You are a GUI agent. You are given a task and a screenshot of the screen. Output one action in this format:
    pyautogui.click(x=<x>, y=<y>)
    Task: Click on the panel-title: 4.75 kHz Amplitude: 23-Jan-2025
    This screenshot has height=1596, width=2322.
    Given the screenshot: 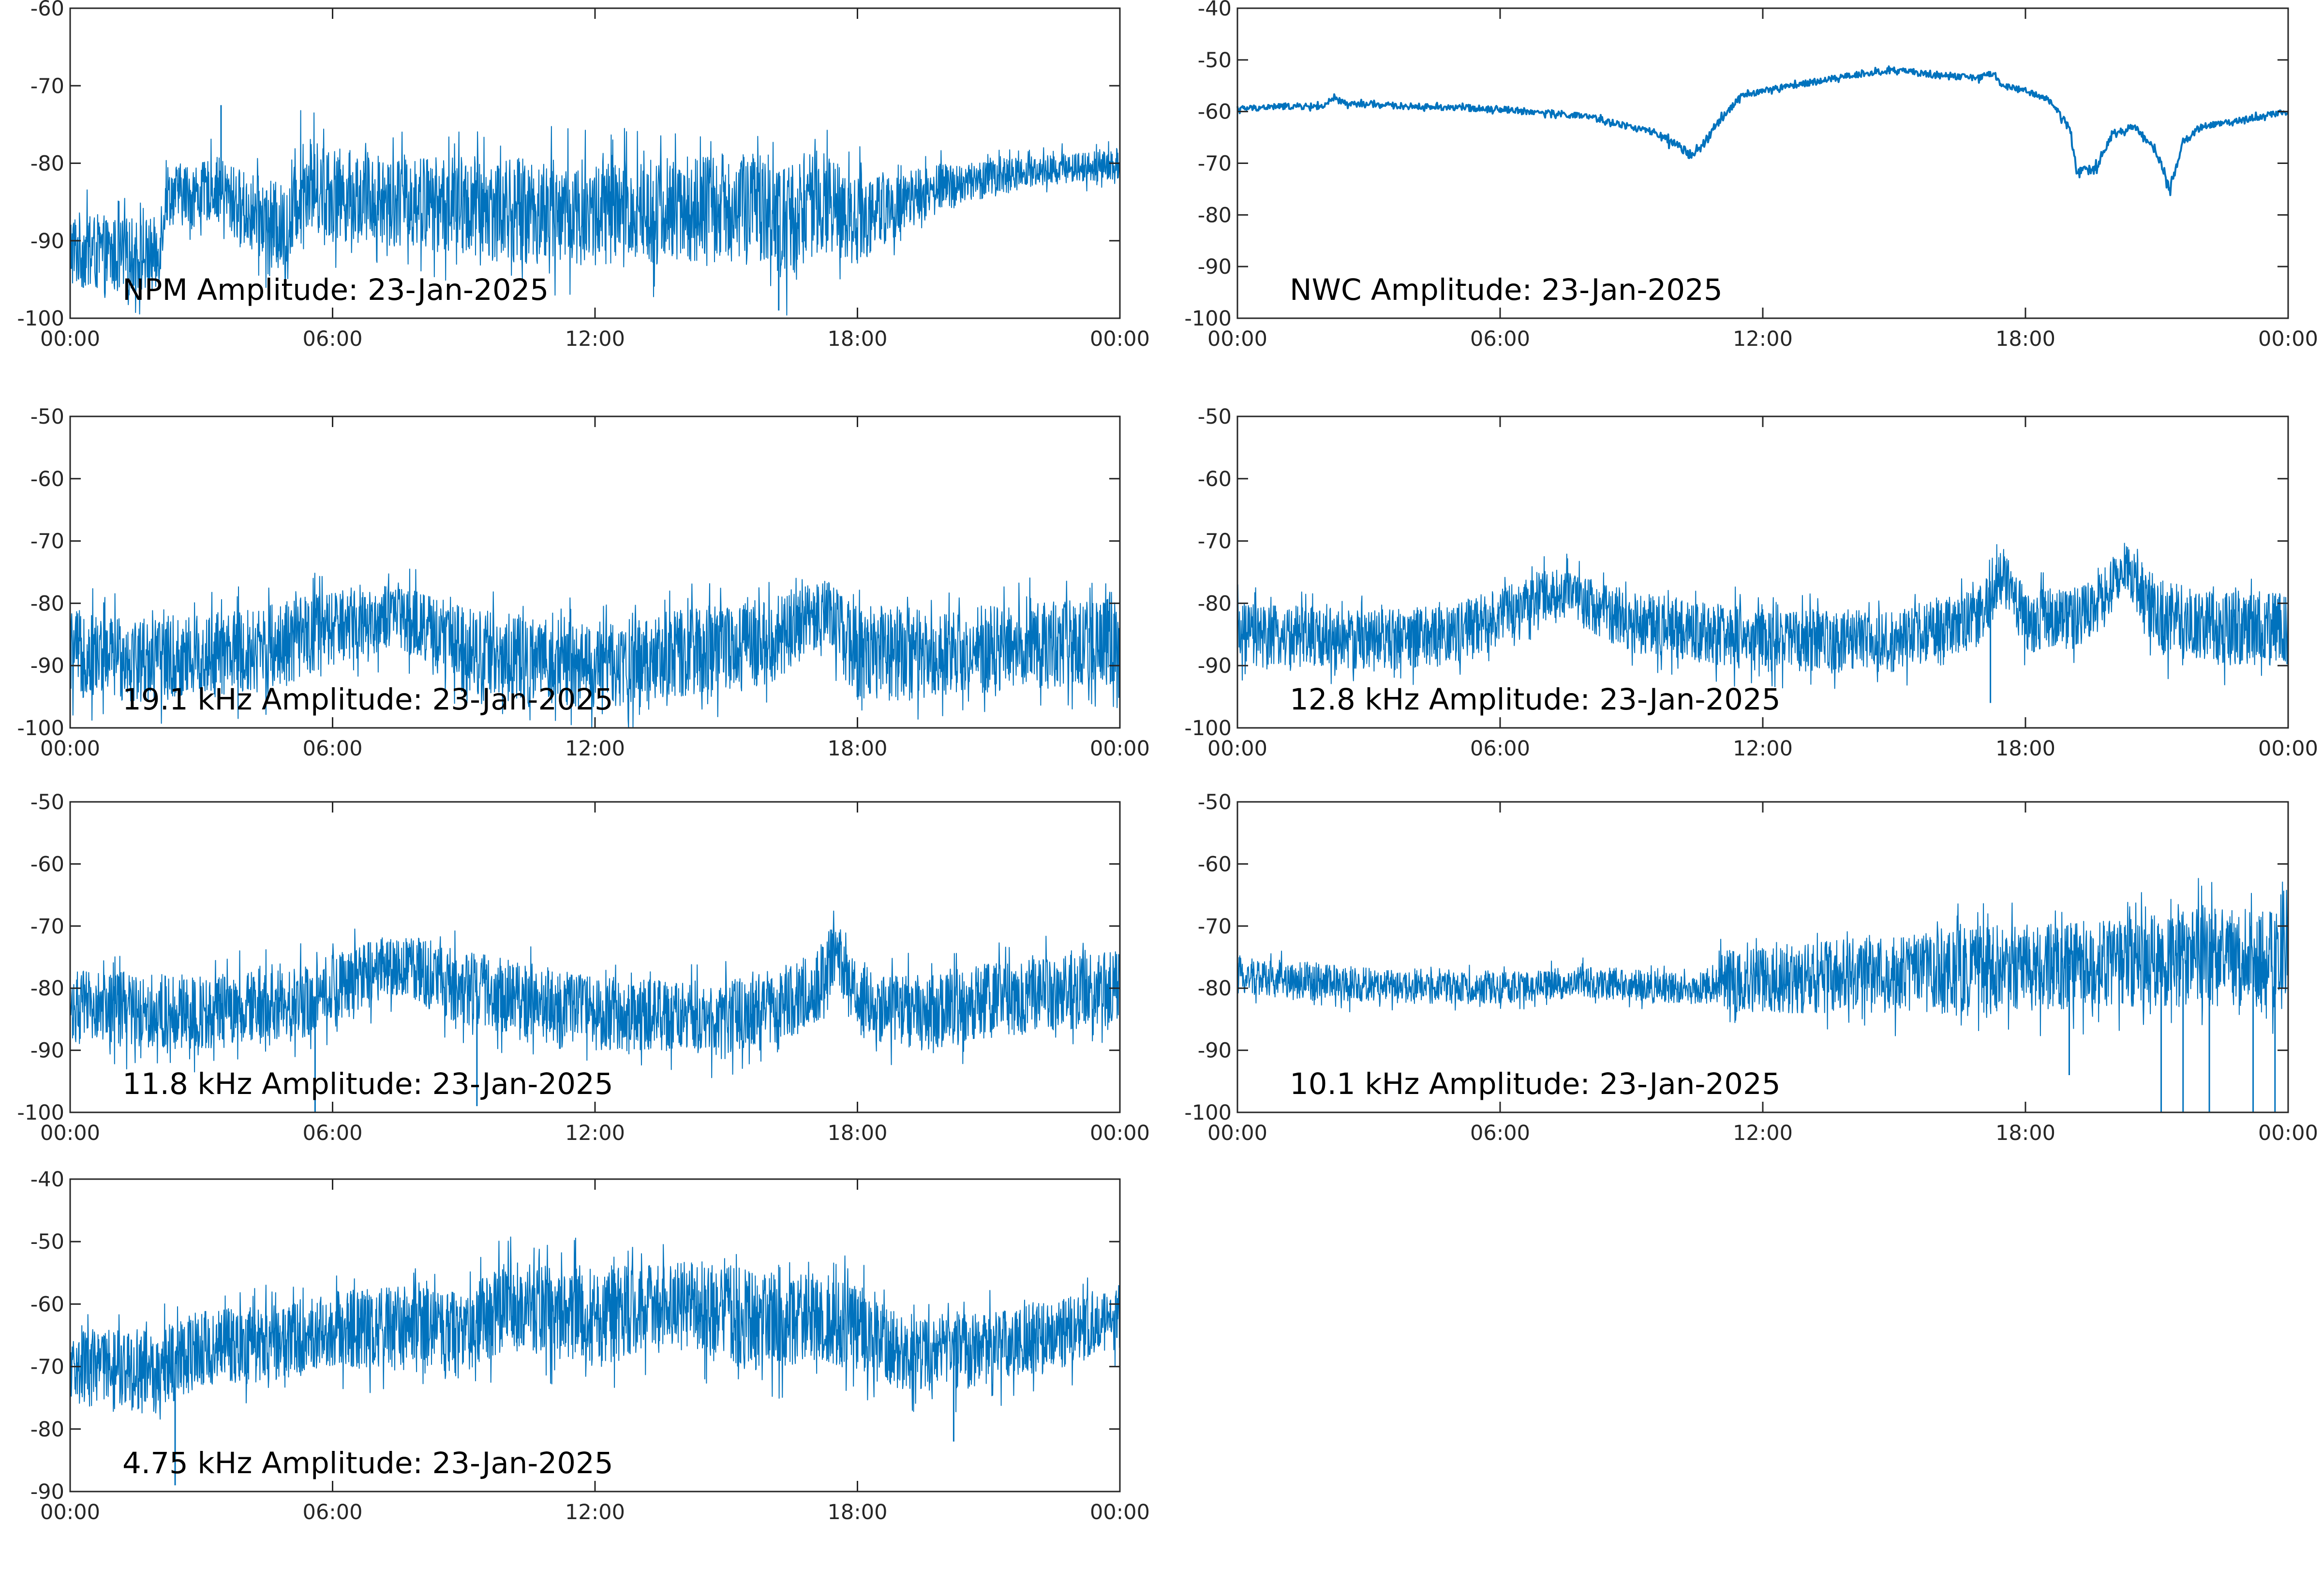 What is the action you would take?
    pyautogui.click(x=367, y=1463)
    